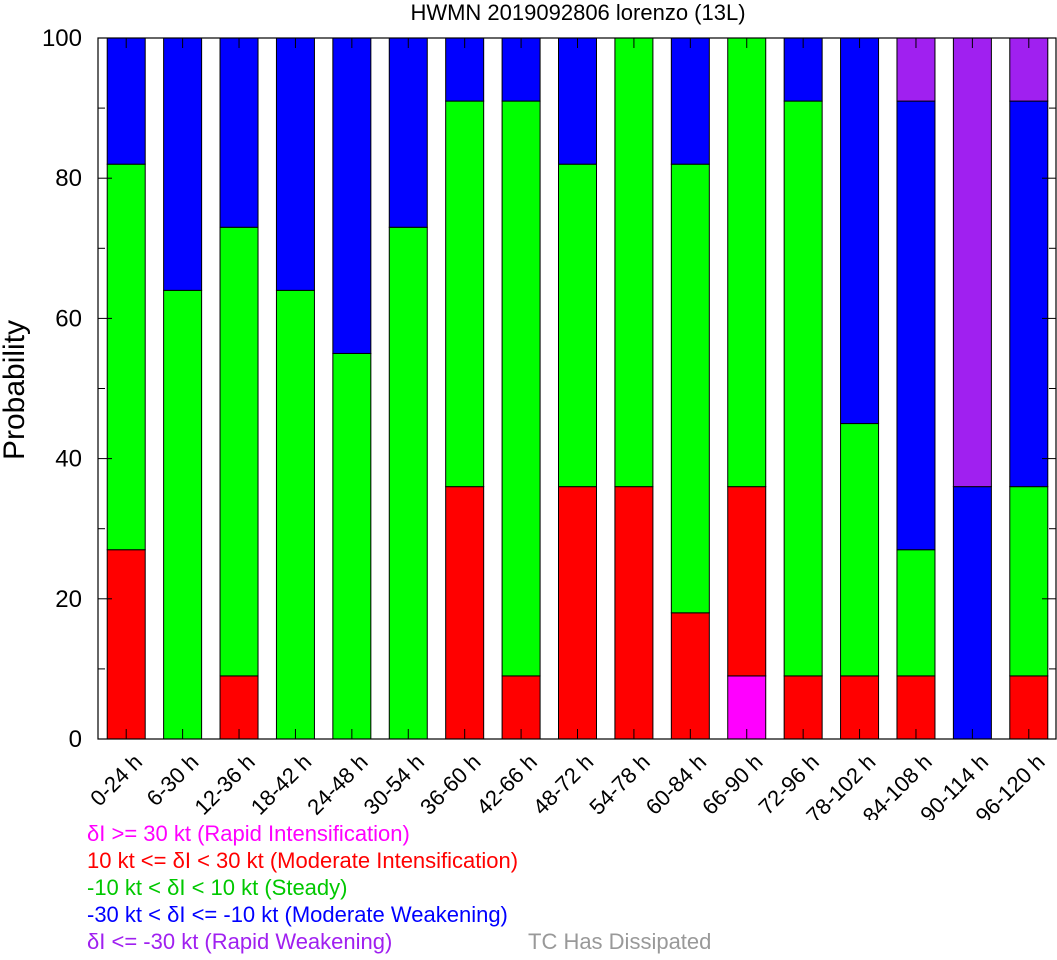 The height and width of the screenshot is (960, 1057). I want to click on x-tick-label: 30-54 h, so click(394, 784).